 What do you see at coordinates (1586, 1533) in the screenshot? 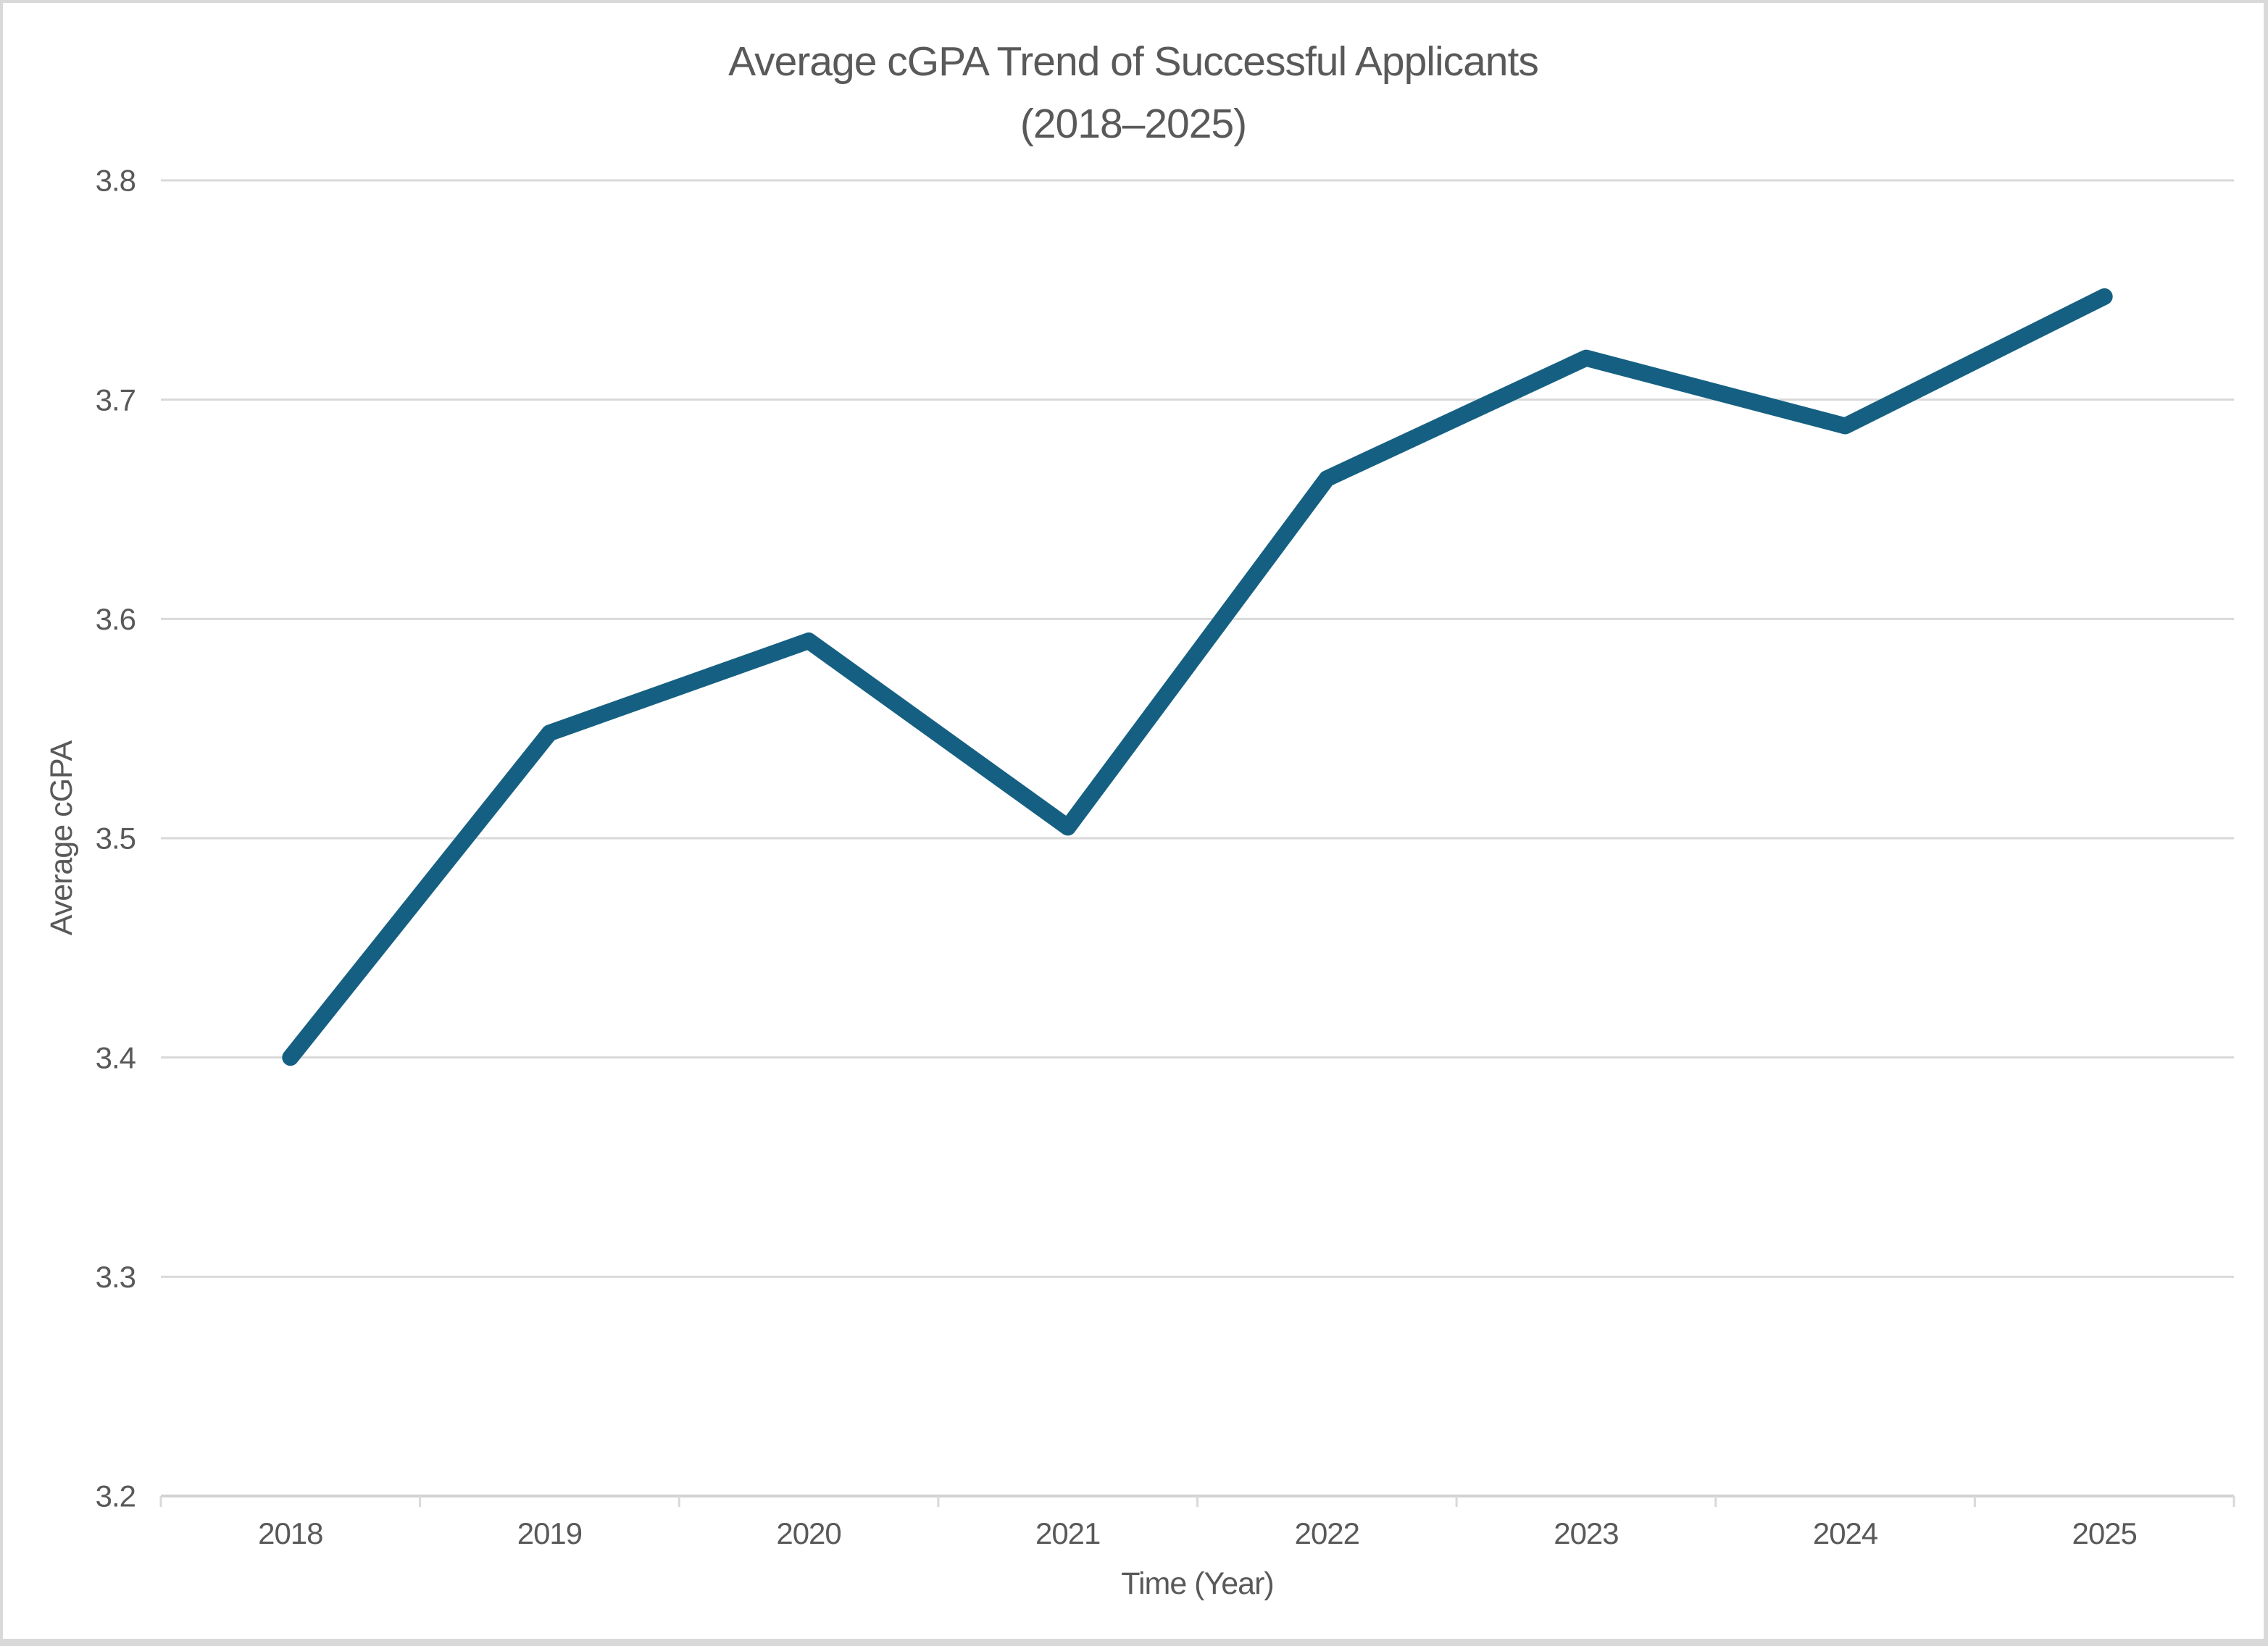
I see `x-tick-label: 2023` at bounding box center [1586, 1533].